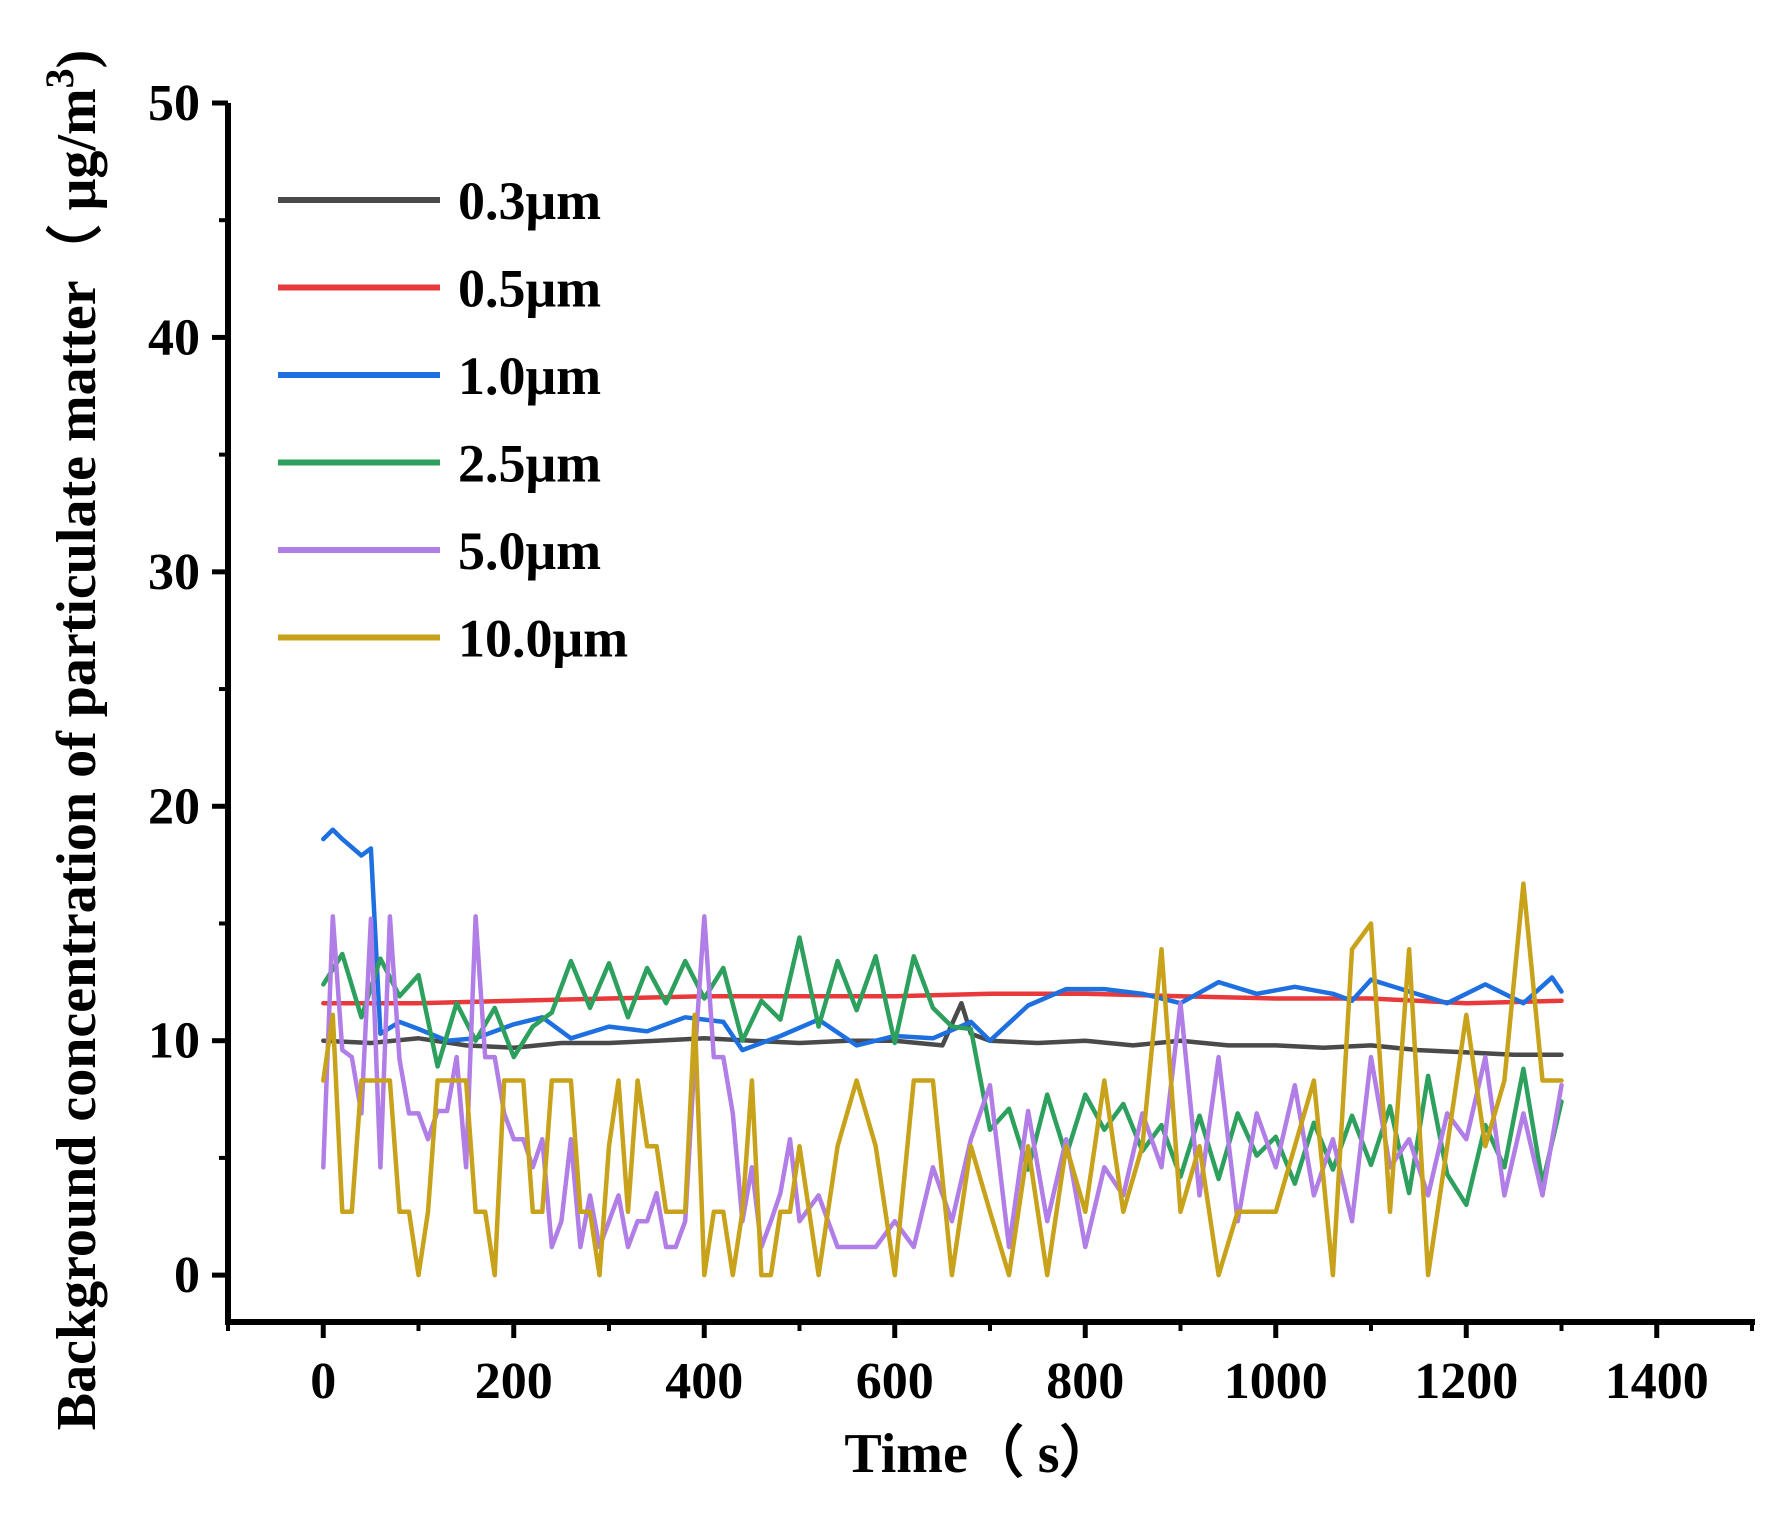 This screenshot has height=1513, width=1783. What do you see at coordinates (895, 1381) in the screenshot?
I see `x-tick-label: 600` at bounding box center [895, 1381].